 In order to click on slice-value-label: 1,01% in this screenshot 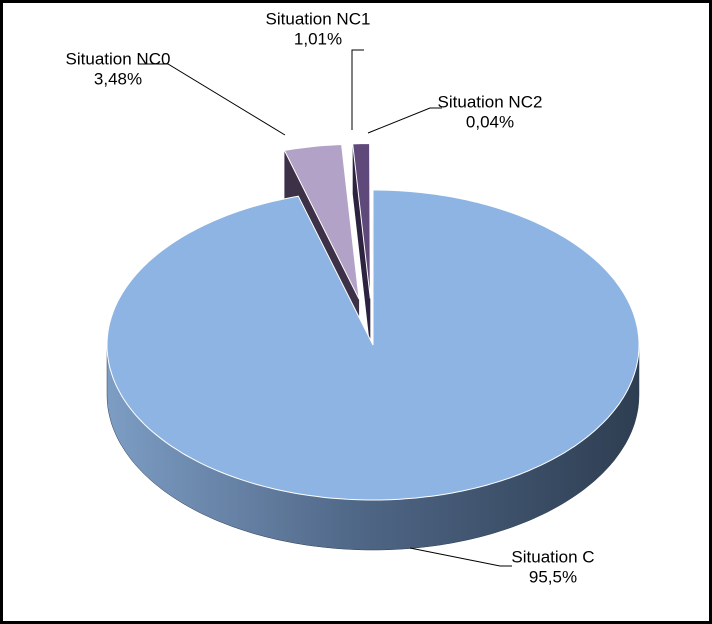, I will do `click(318, 38)`.